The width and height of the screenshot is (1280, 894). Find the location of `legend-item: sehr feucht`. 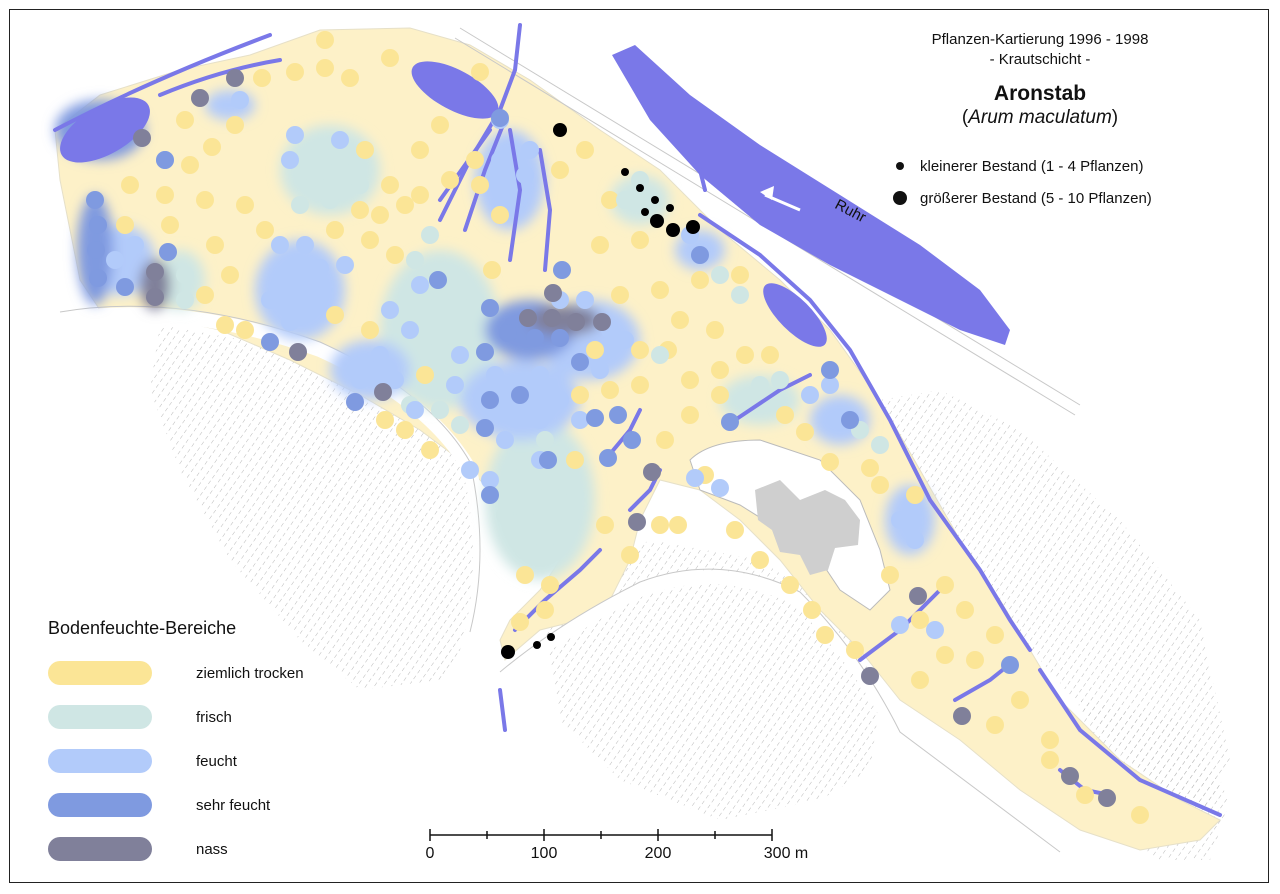

legend-item: sehr feucht is located at coordinates (208, 805).